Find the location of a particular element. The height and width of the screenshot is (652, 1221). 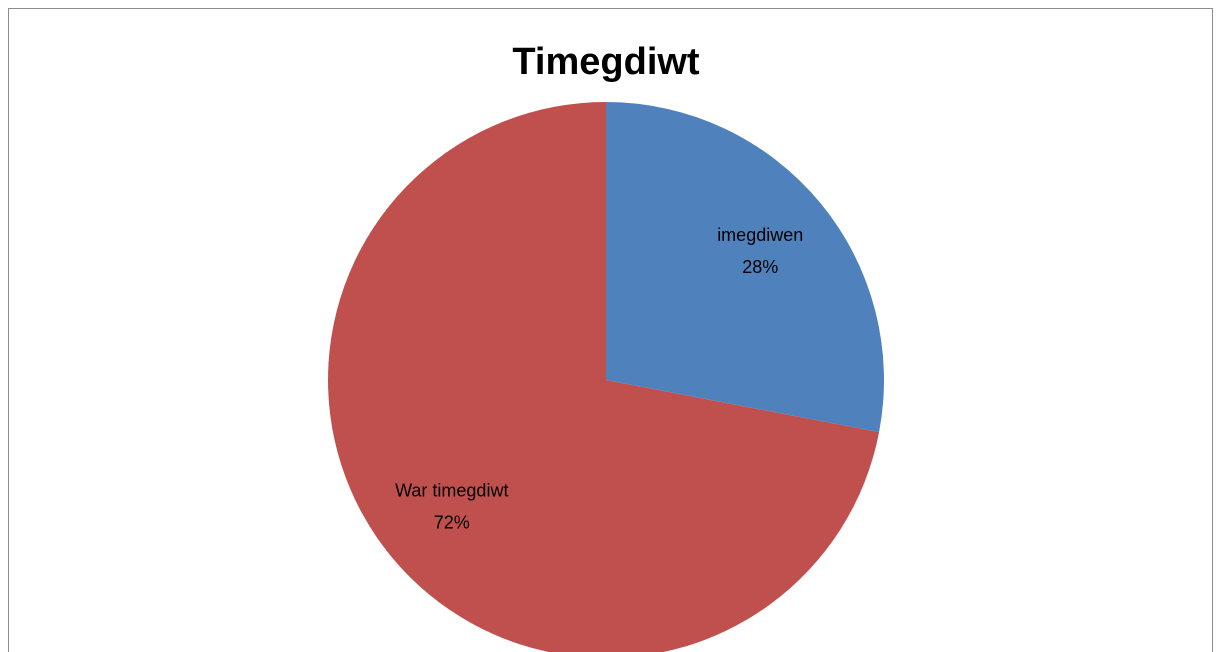

slice-value-label: 28% is located at coordinates (760, 267).